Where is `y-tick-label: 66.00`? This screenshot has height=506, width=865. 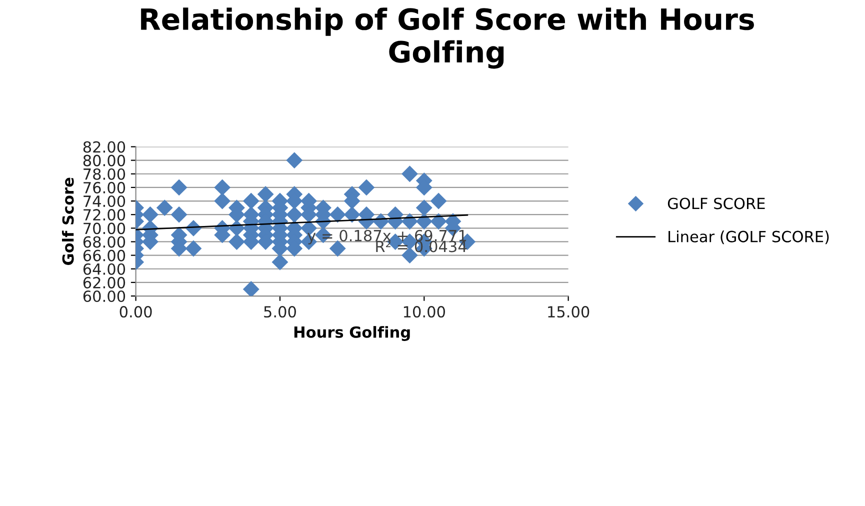 y-tick-label: 66.00 is located at coordinates (104, 256).